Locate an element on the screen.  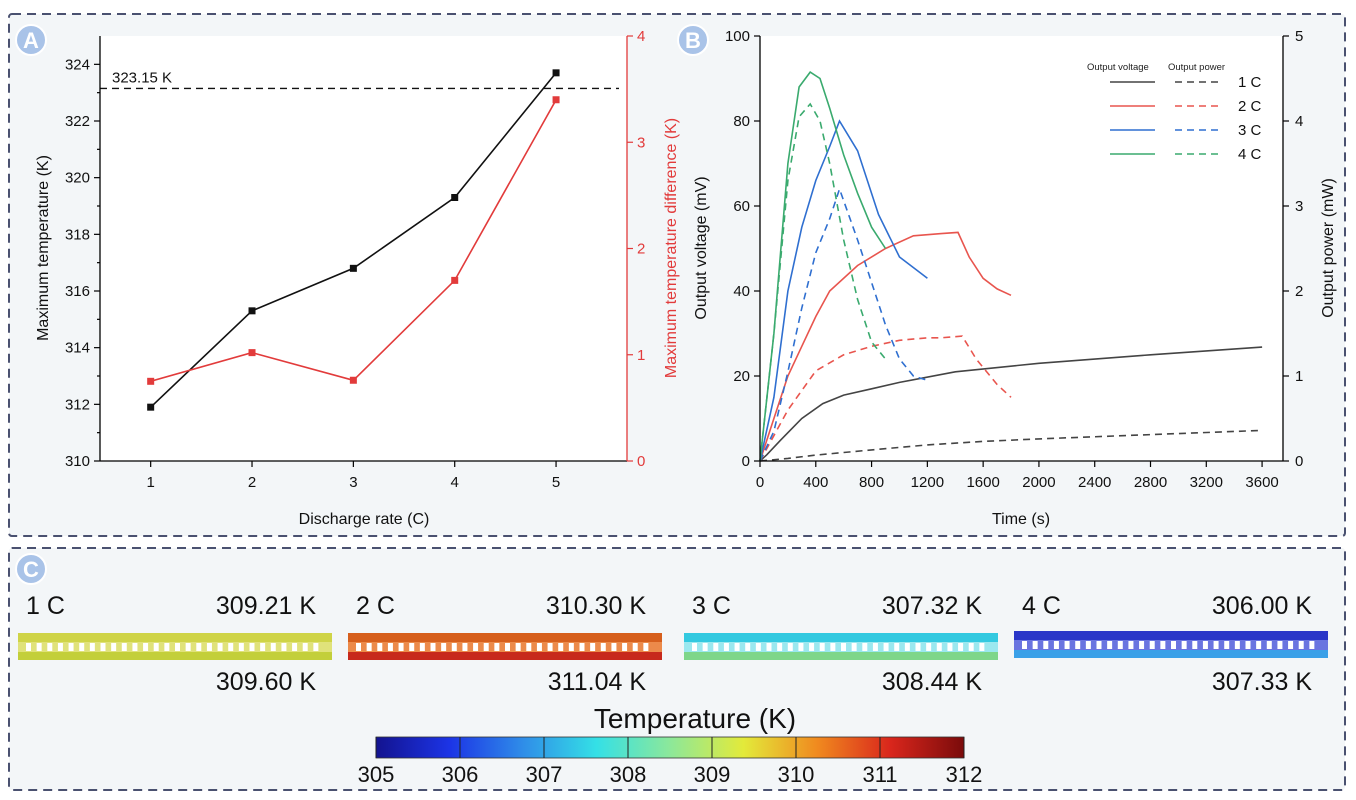
y2-tick-label: 2 is located at coordinates (1299, 291).